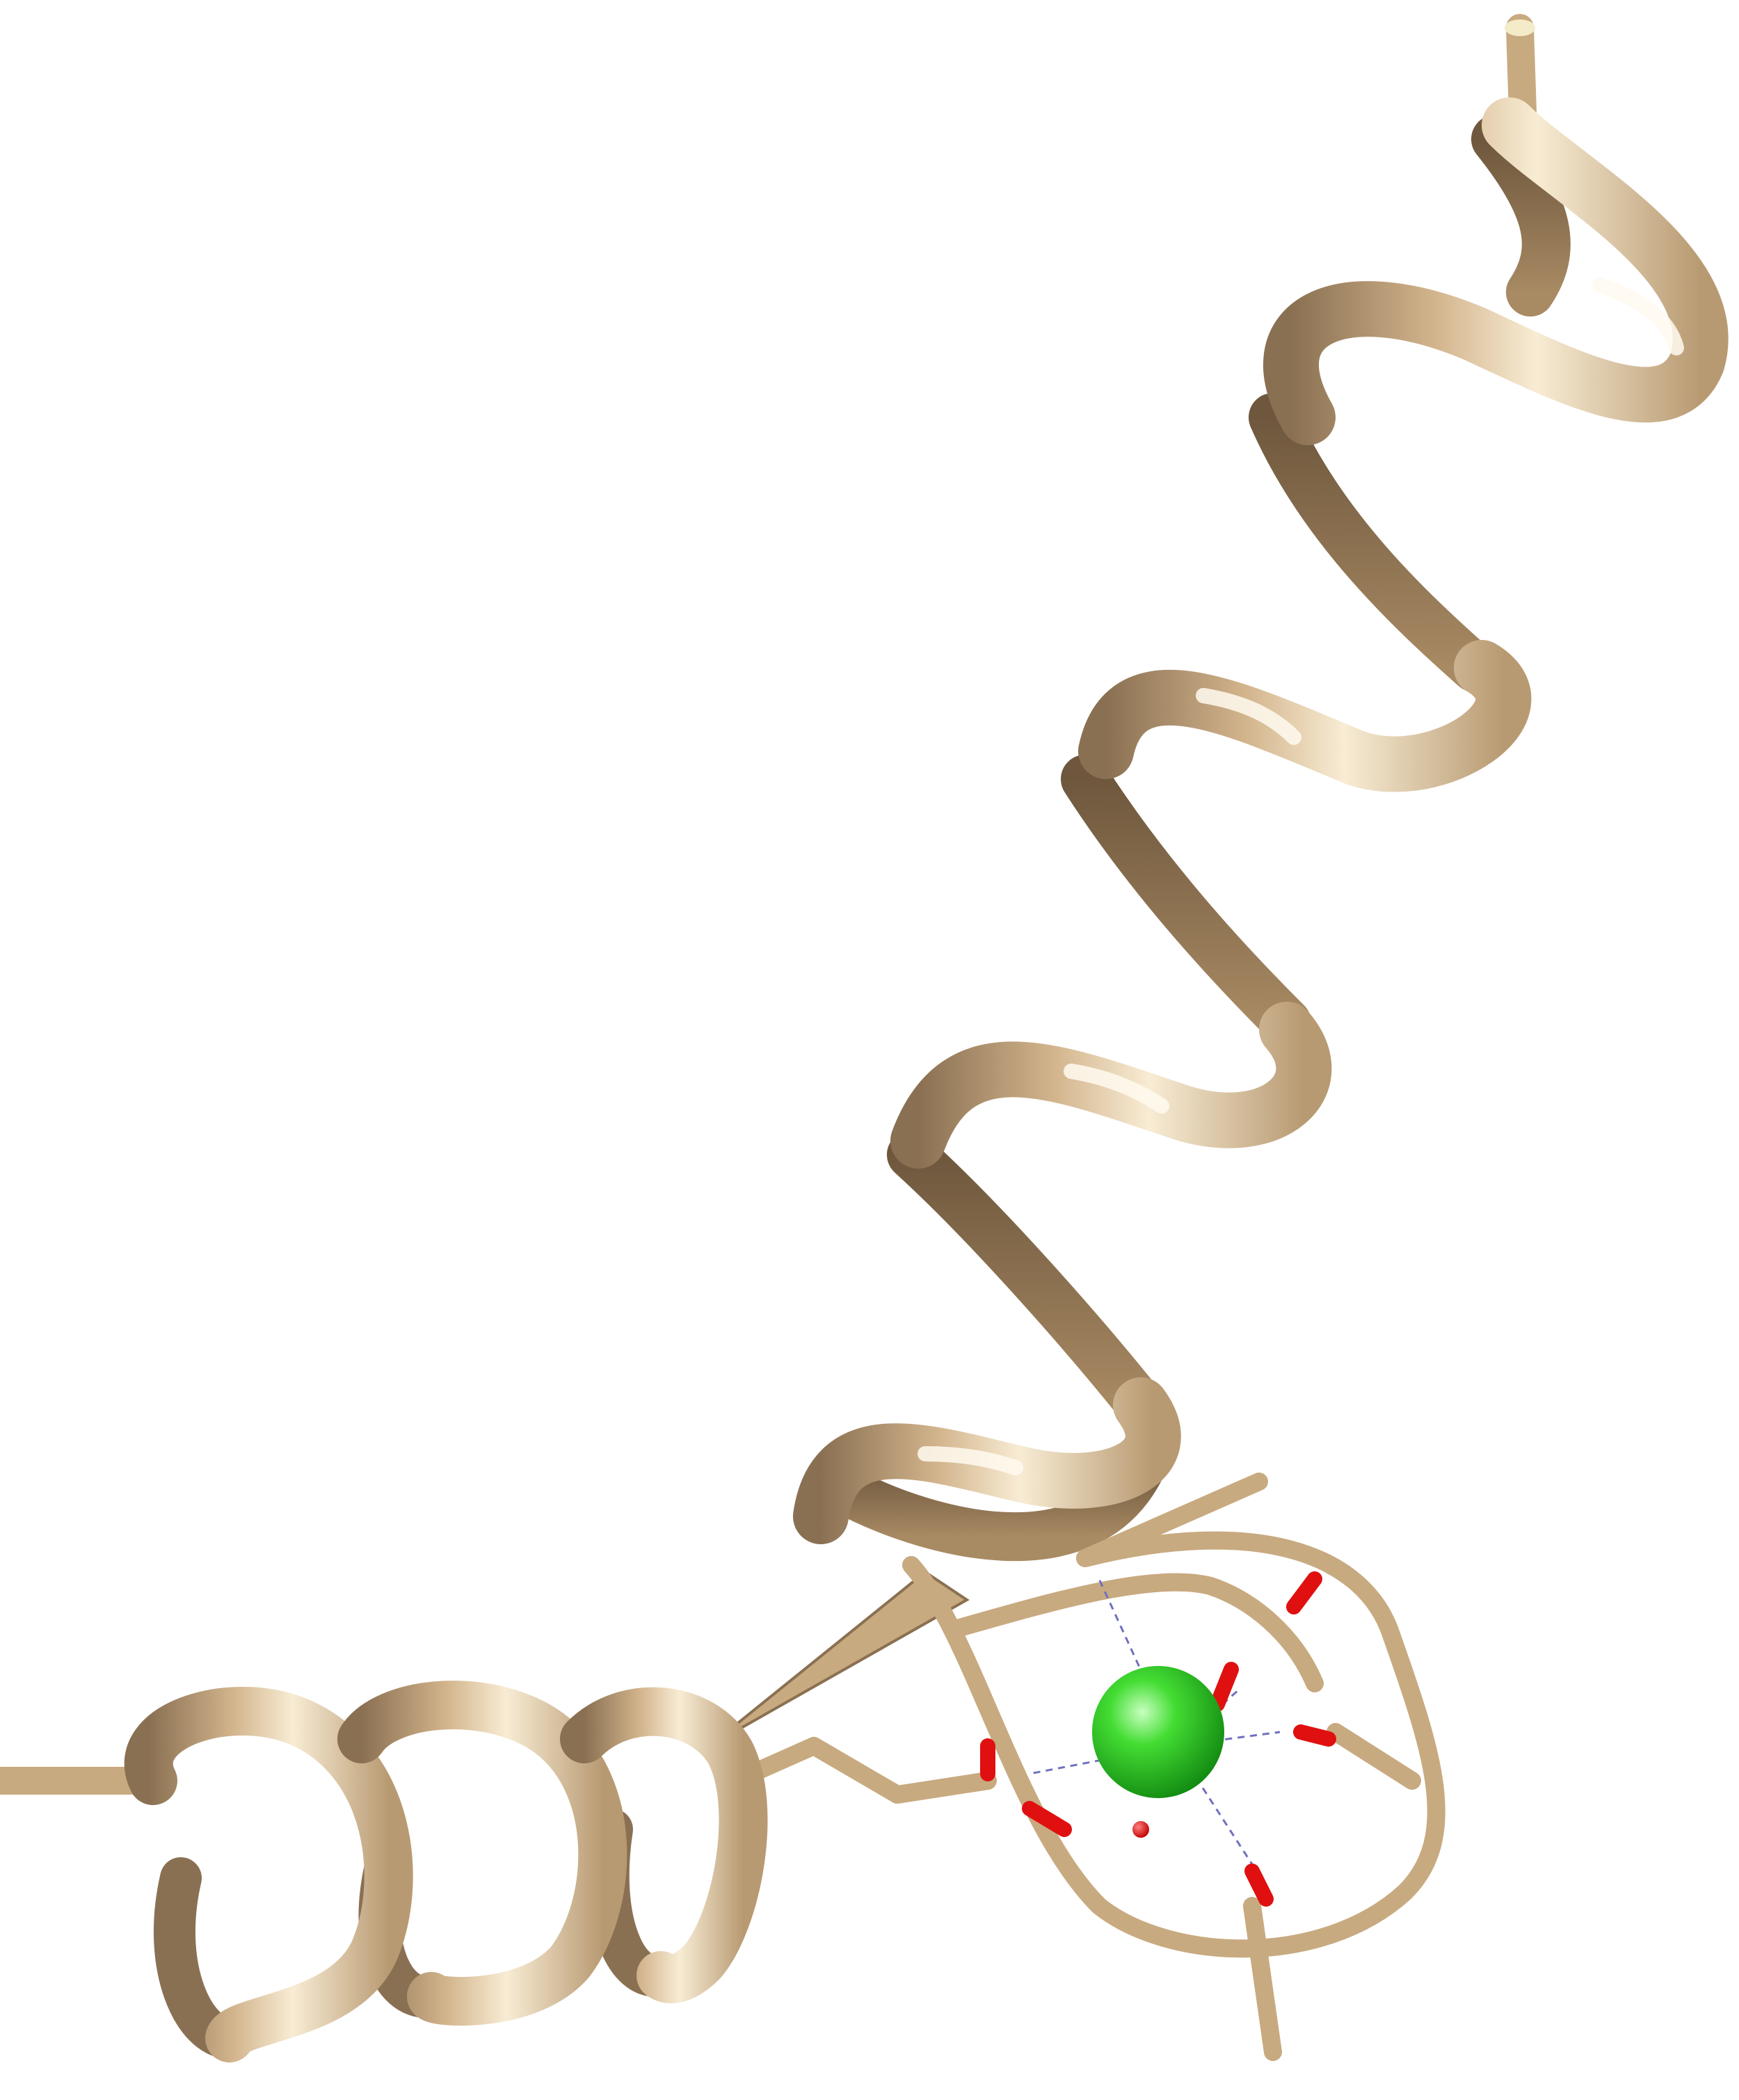  What do you see at coordinates (1140, 1829) in the screenshot?
I see `water-oxygen` at bounding box center [1140, 1829].